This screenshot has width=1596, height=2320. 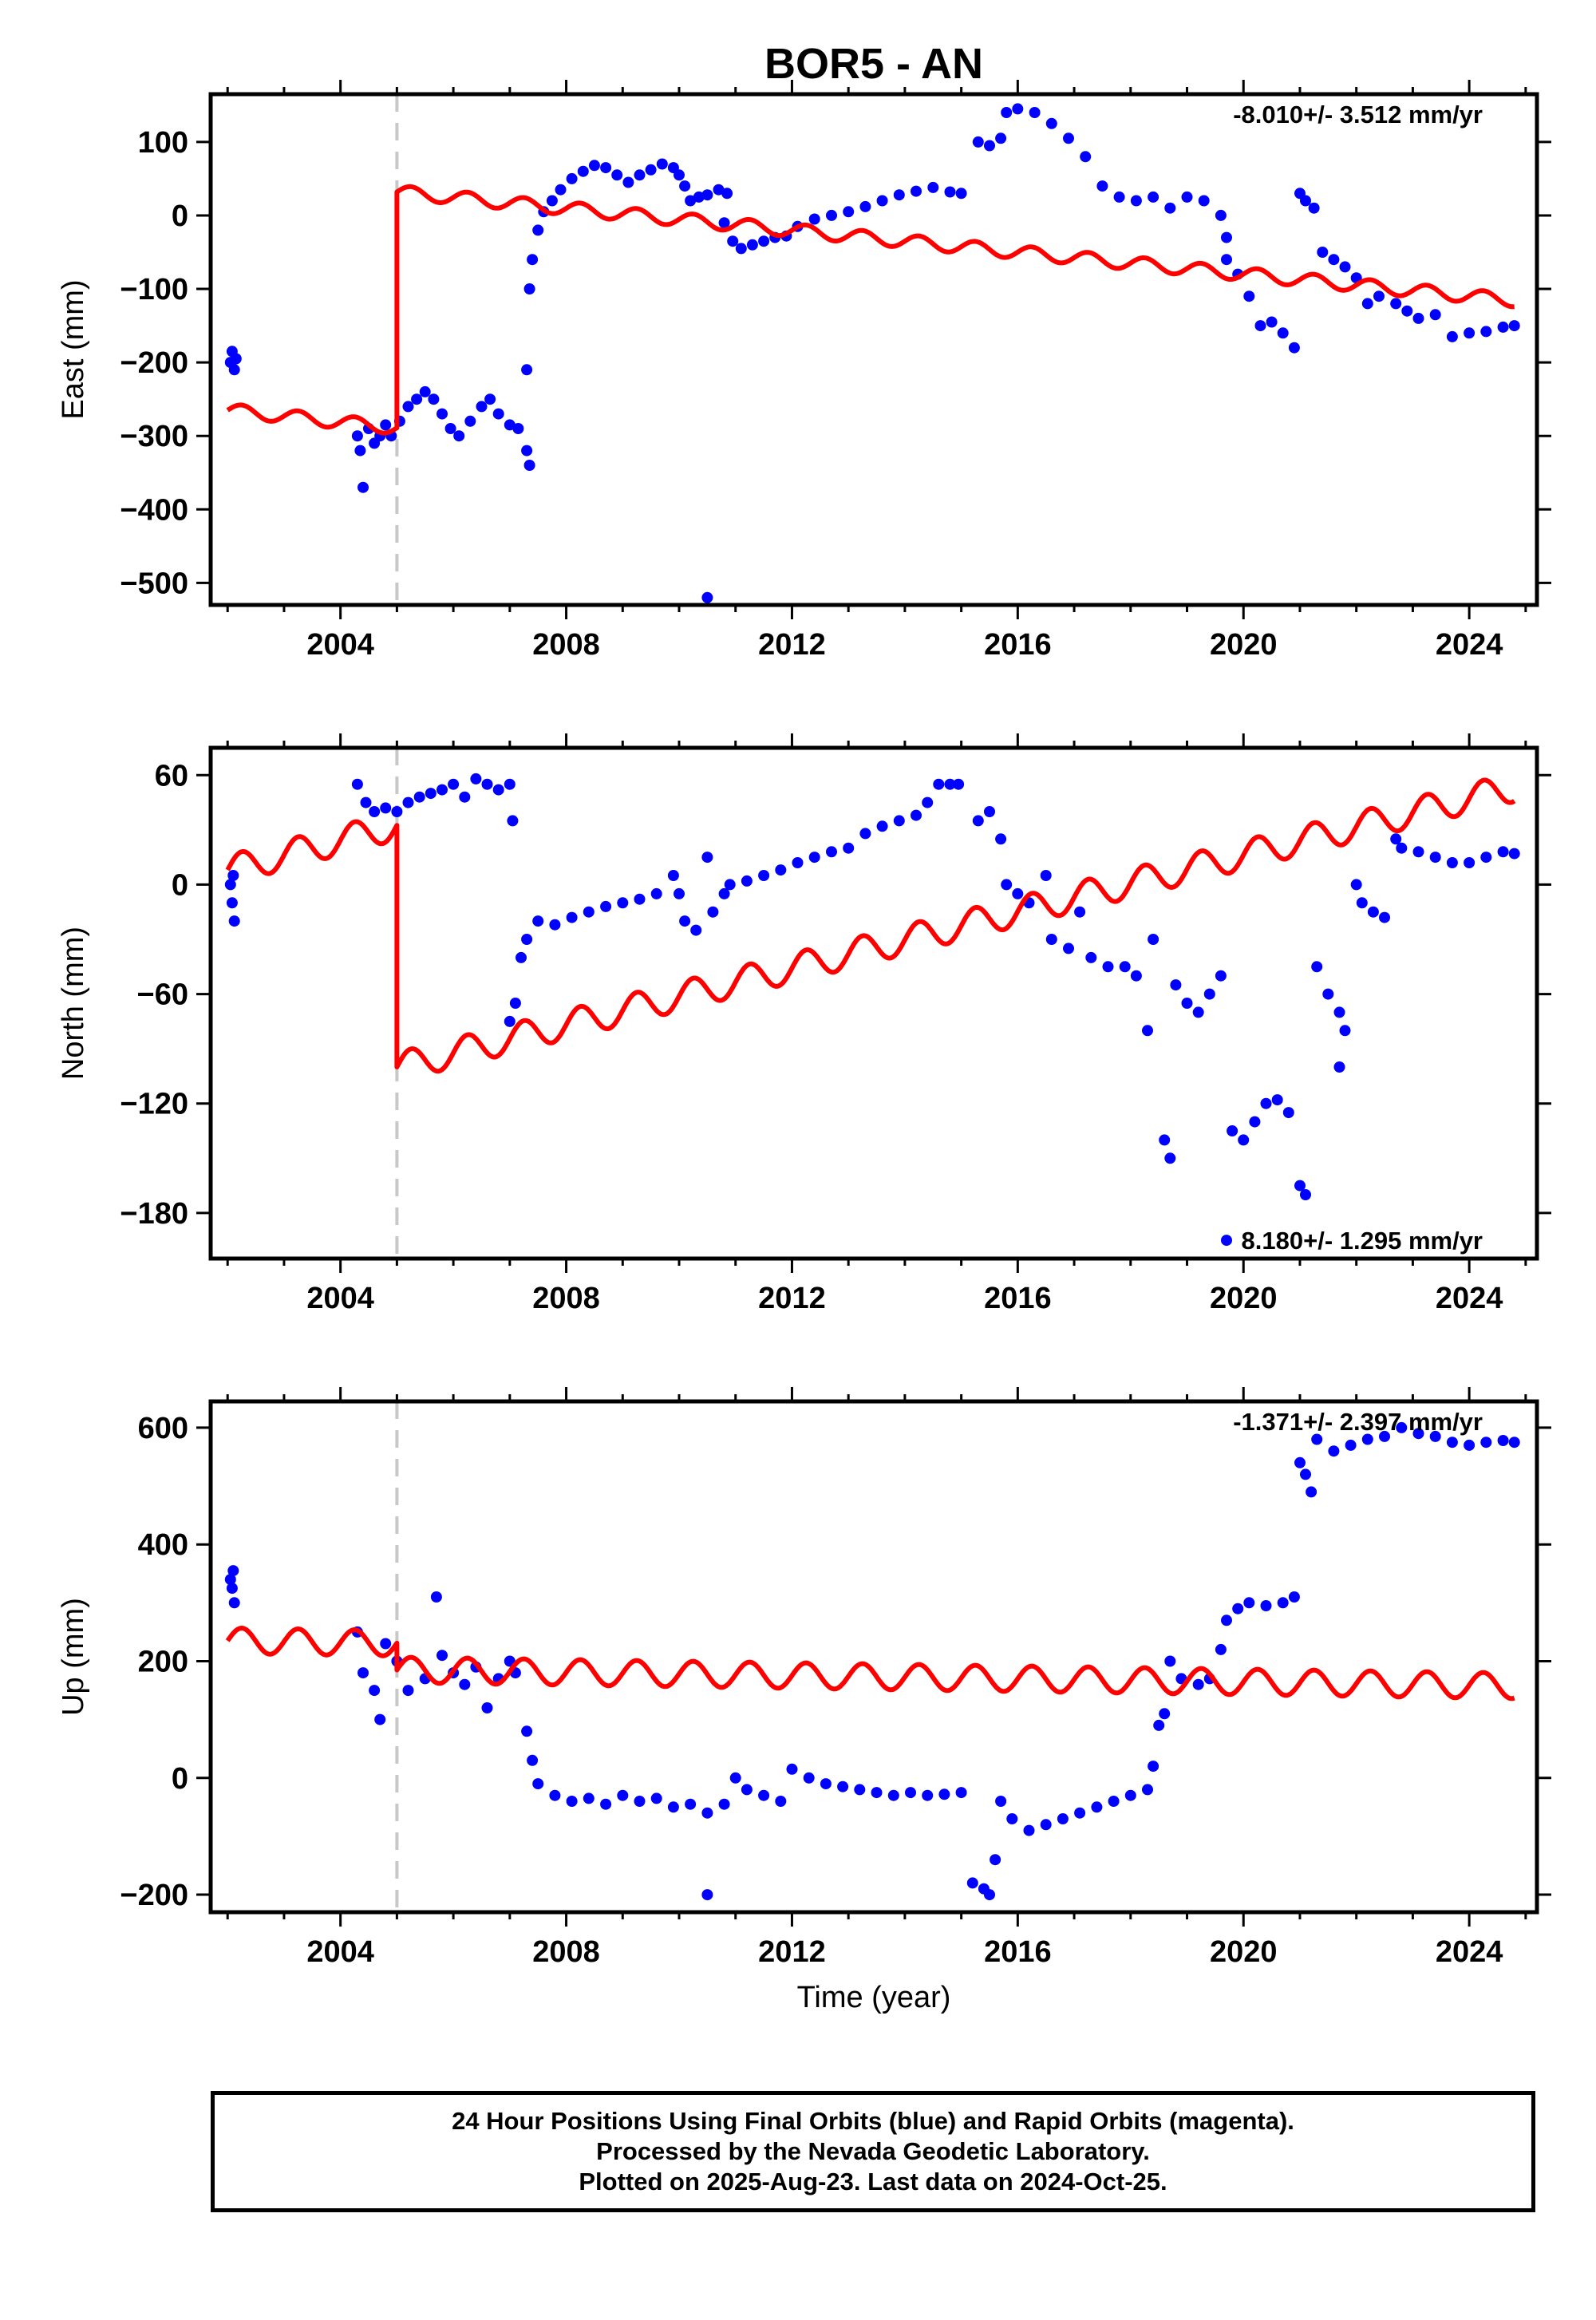 What do you see at coordinates (1018, 1952) in the screenshot?
I see `up-x-tick-label-2016: 2016` at bounding box center [1018, 1952].